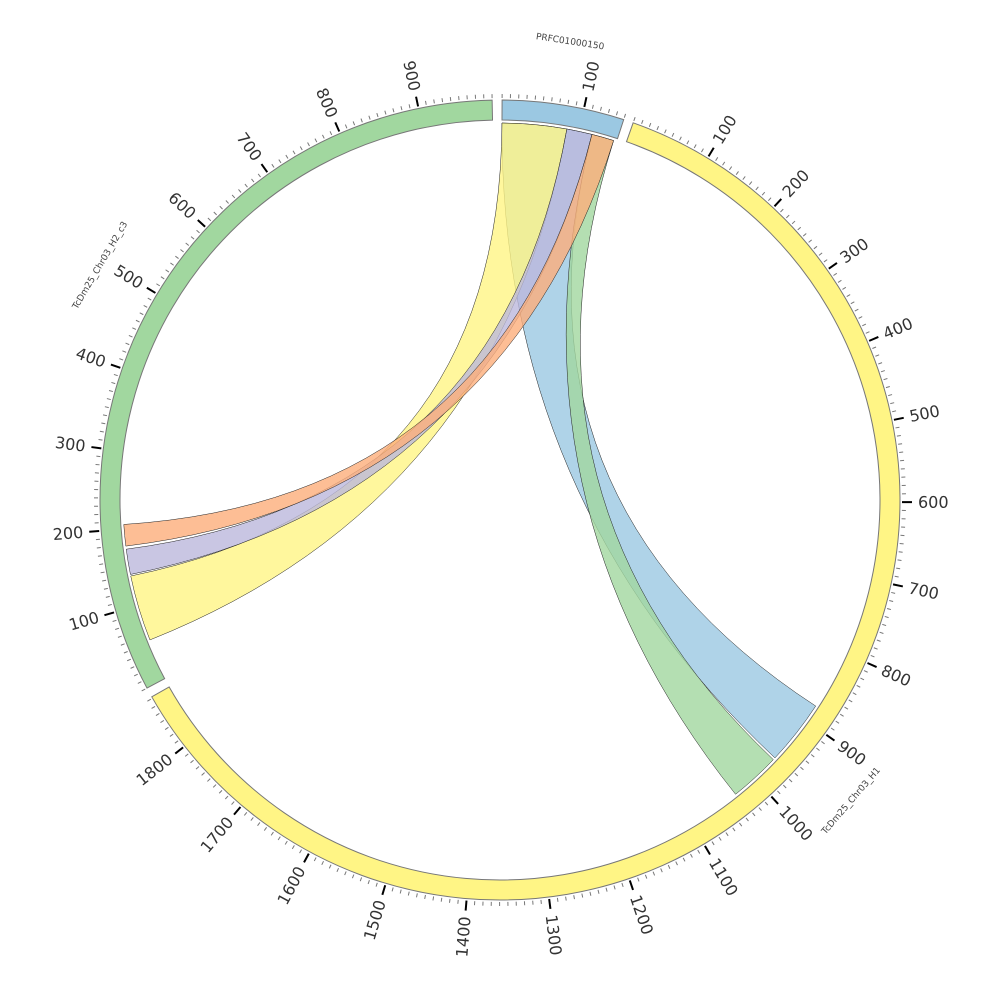  I want to click on tick-label: 200, so click(795, 183).